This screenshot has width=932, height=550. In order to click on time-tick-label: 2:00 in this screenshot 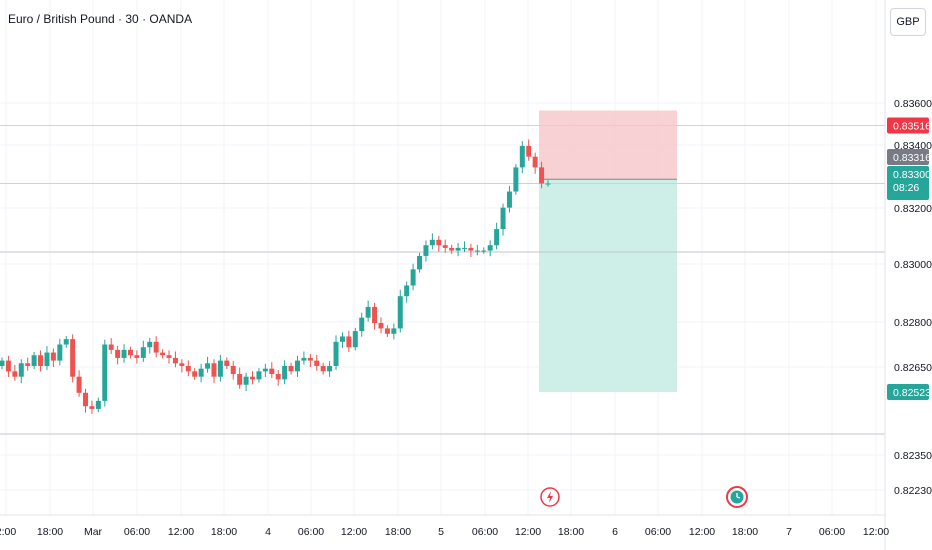, I will do `click(8, 532)`.